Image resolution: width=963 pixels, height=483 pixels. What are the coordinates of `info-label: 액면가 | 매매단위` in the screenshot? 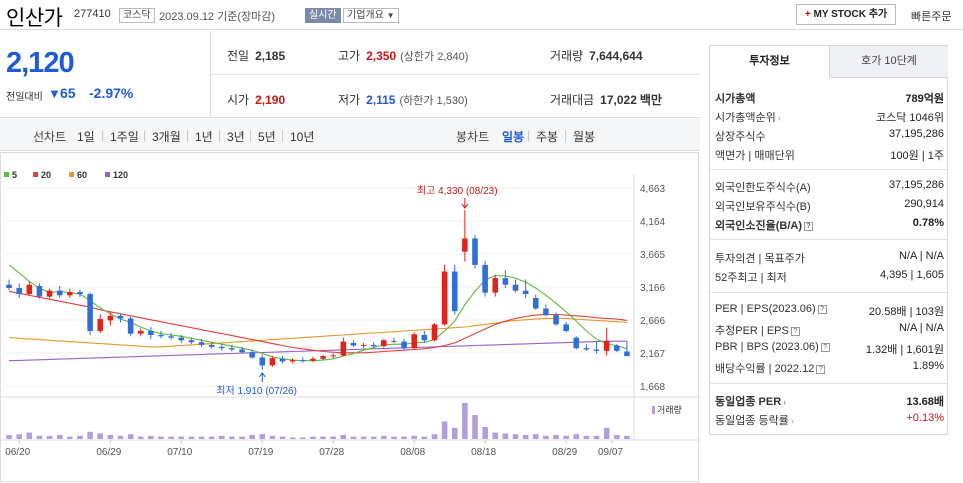 It's located at (755, 156).